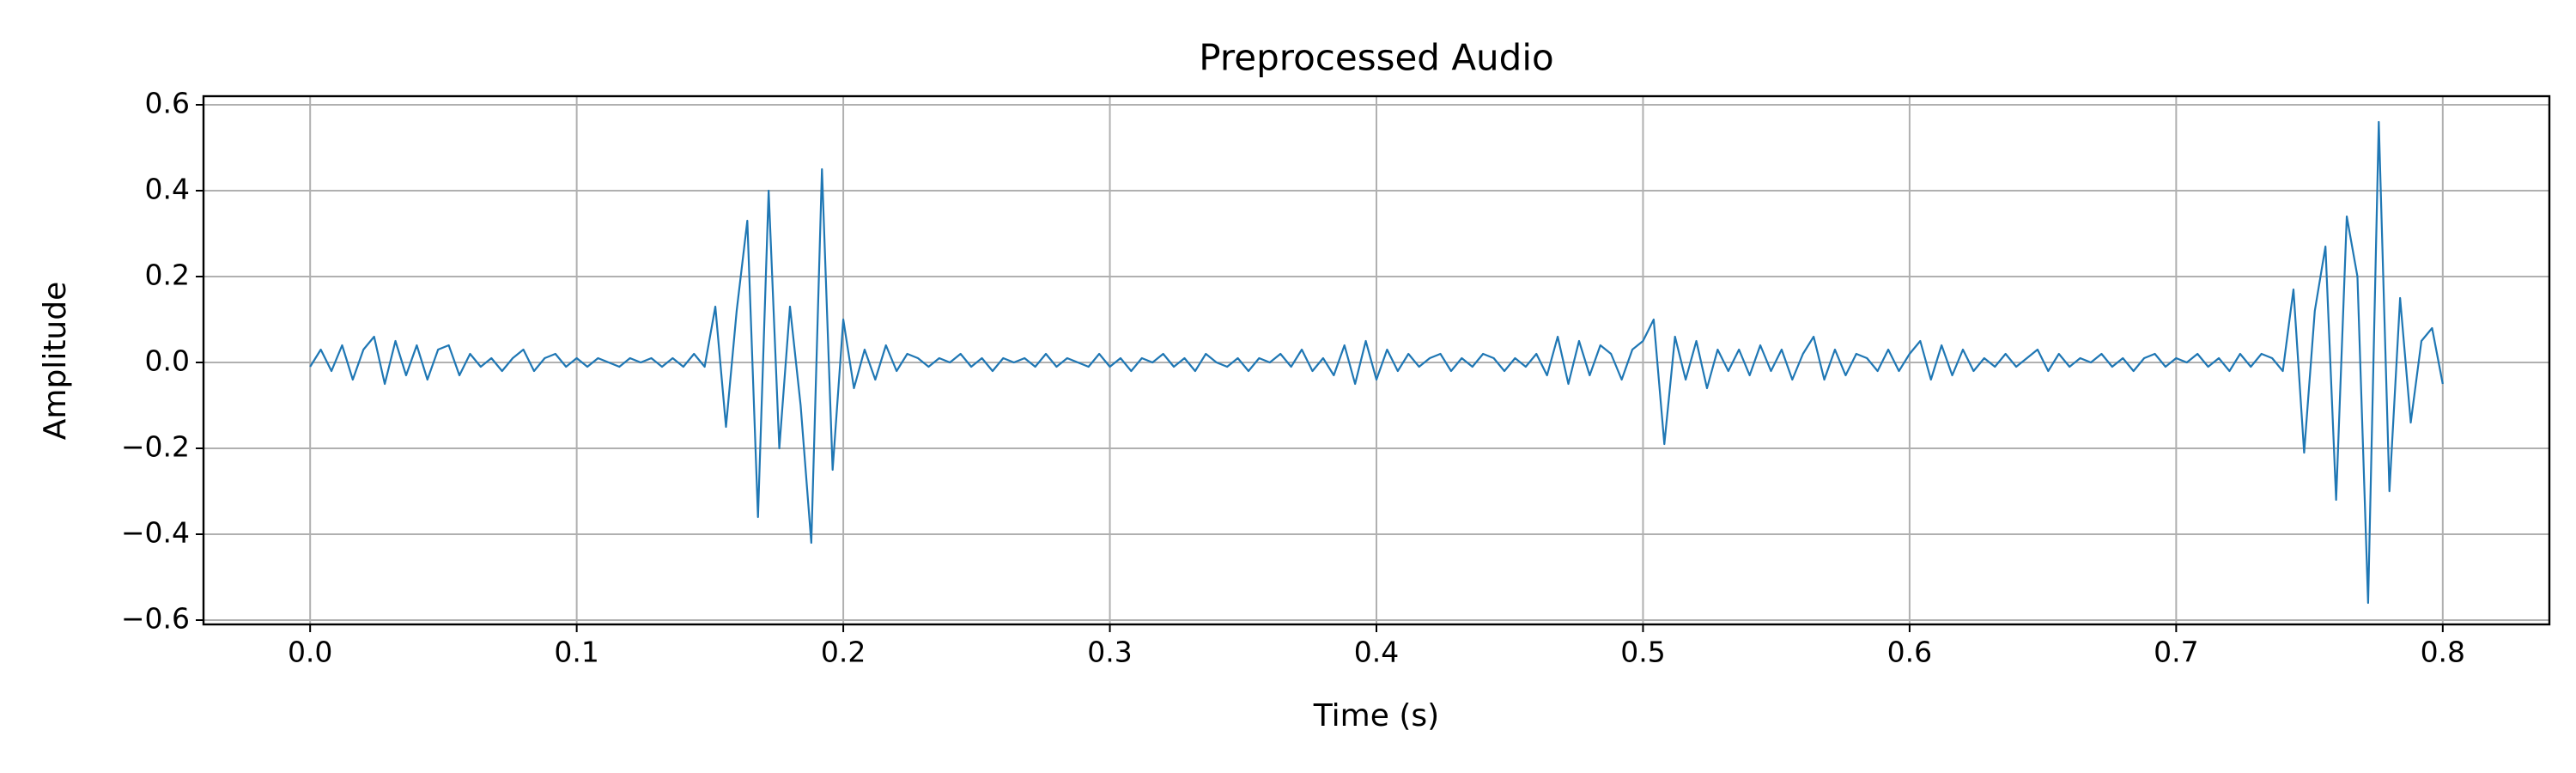  What do you see at coordinates (843, 652) in the screenshot?
I see `x-tick-label: 0.2` at bounding box center [843, 652].